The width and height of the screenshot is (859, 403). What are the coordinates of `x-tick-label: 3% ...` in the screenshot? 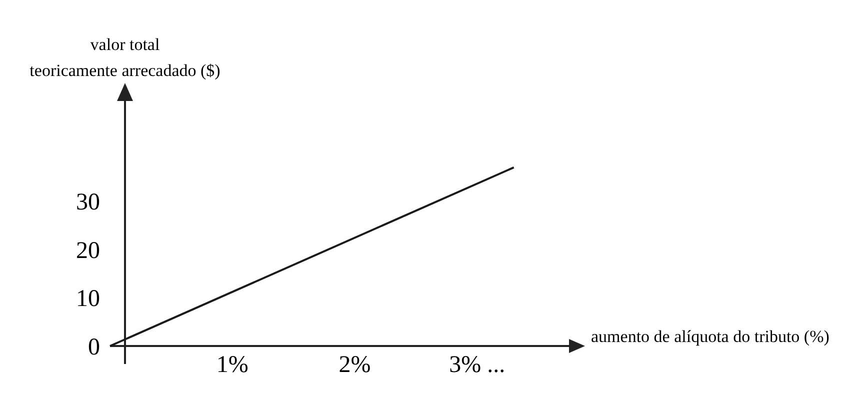 It's located at (477, 365).